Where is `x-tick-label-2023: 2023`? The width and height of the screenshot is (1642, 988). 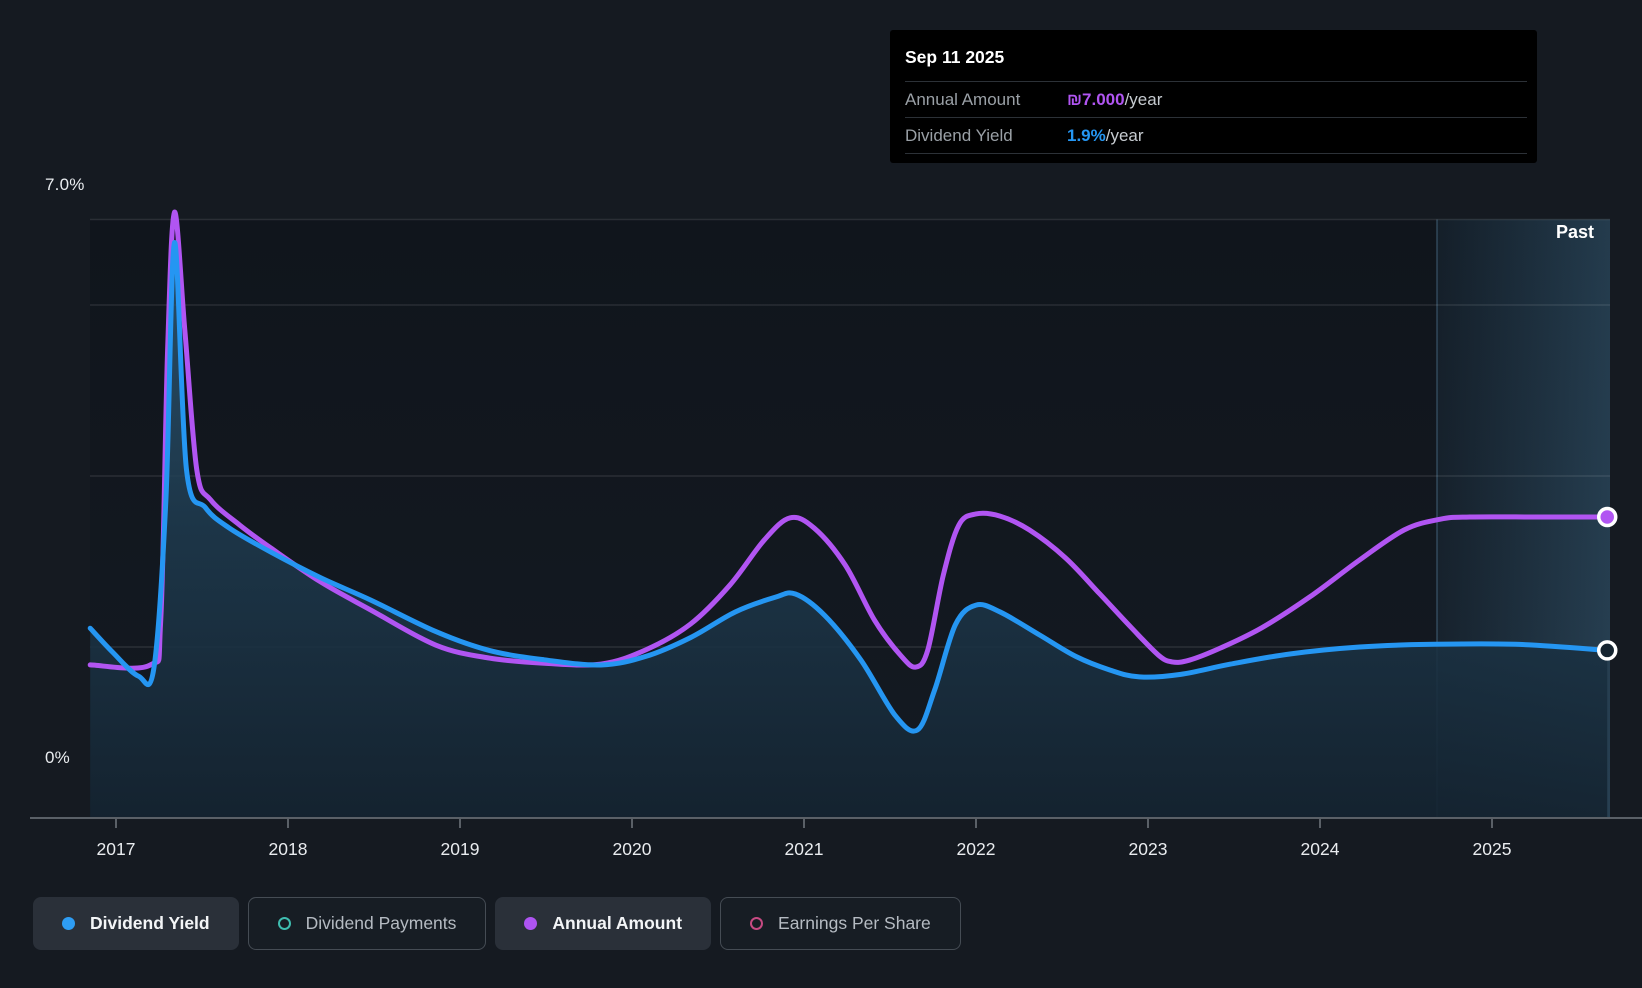
x-tick-label-2023: 2023 is located at coordinates (1148, 849).